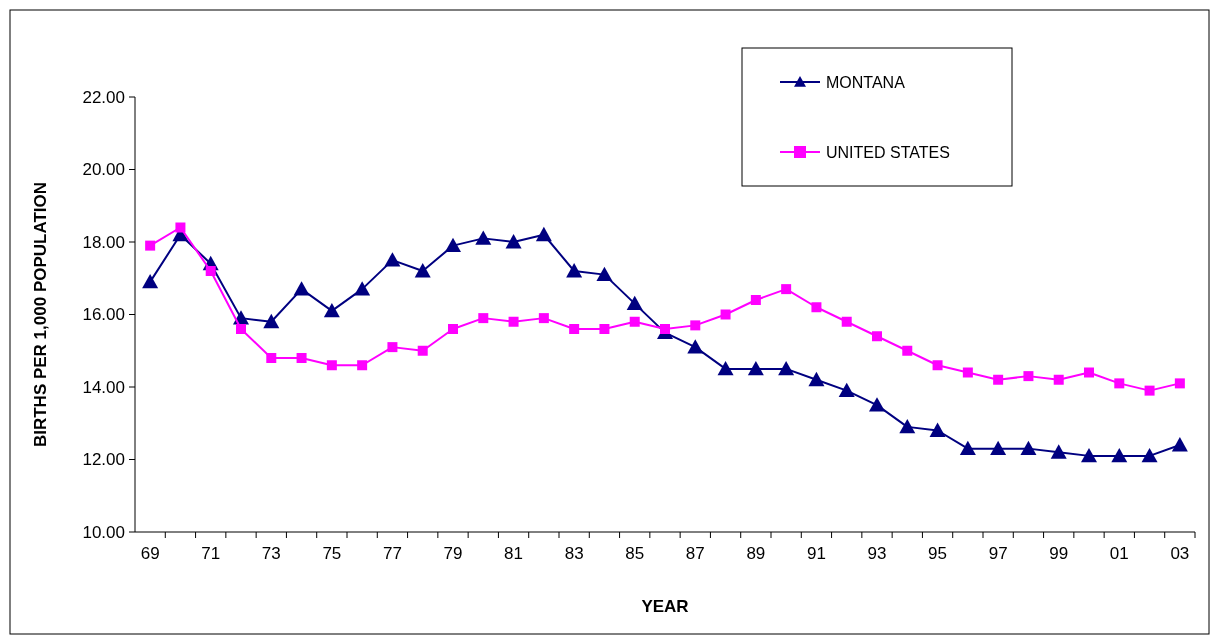 The height and width of the screenshot is (638, 1213). What do you see at coordinates (1119, 553) in the screenshot?
I see `x-tick-label: 01` at bounding box center [1119, 553].